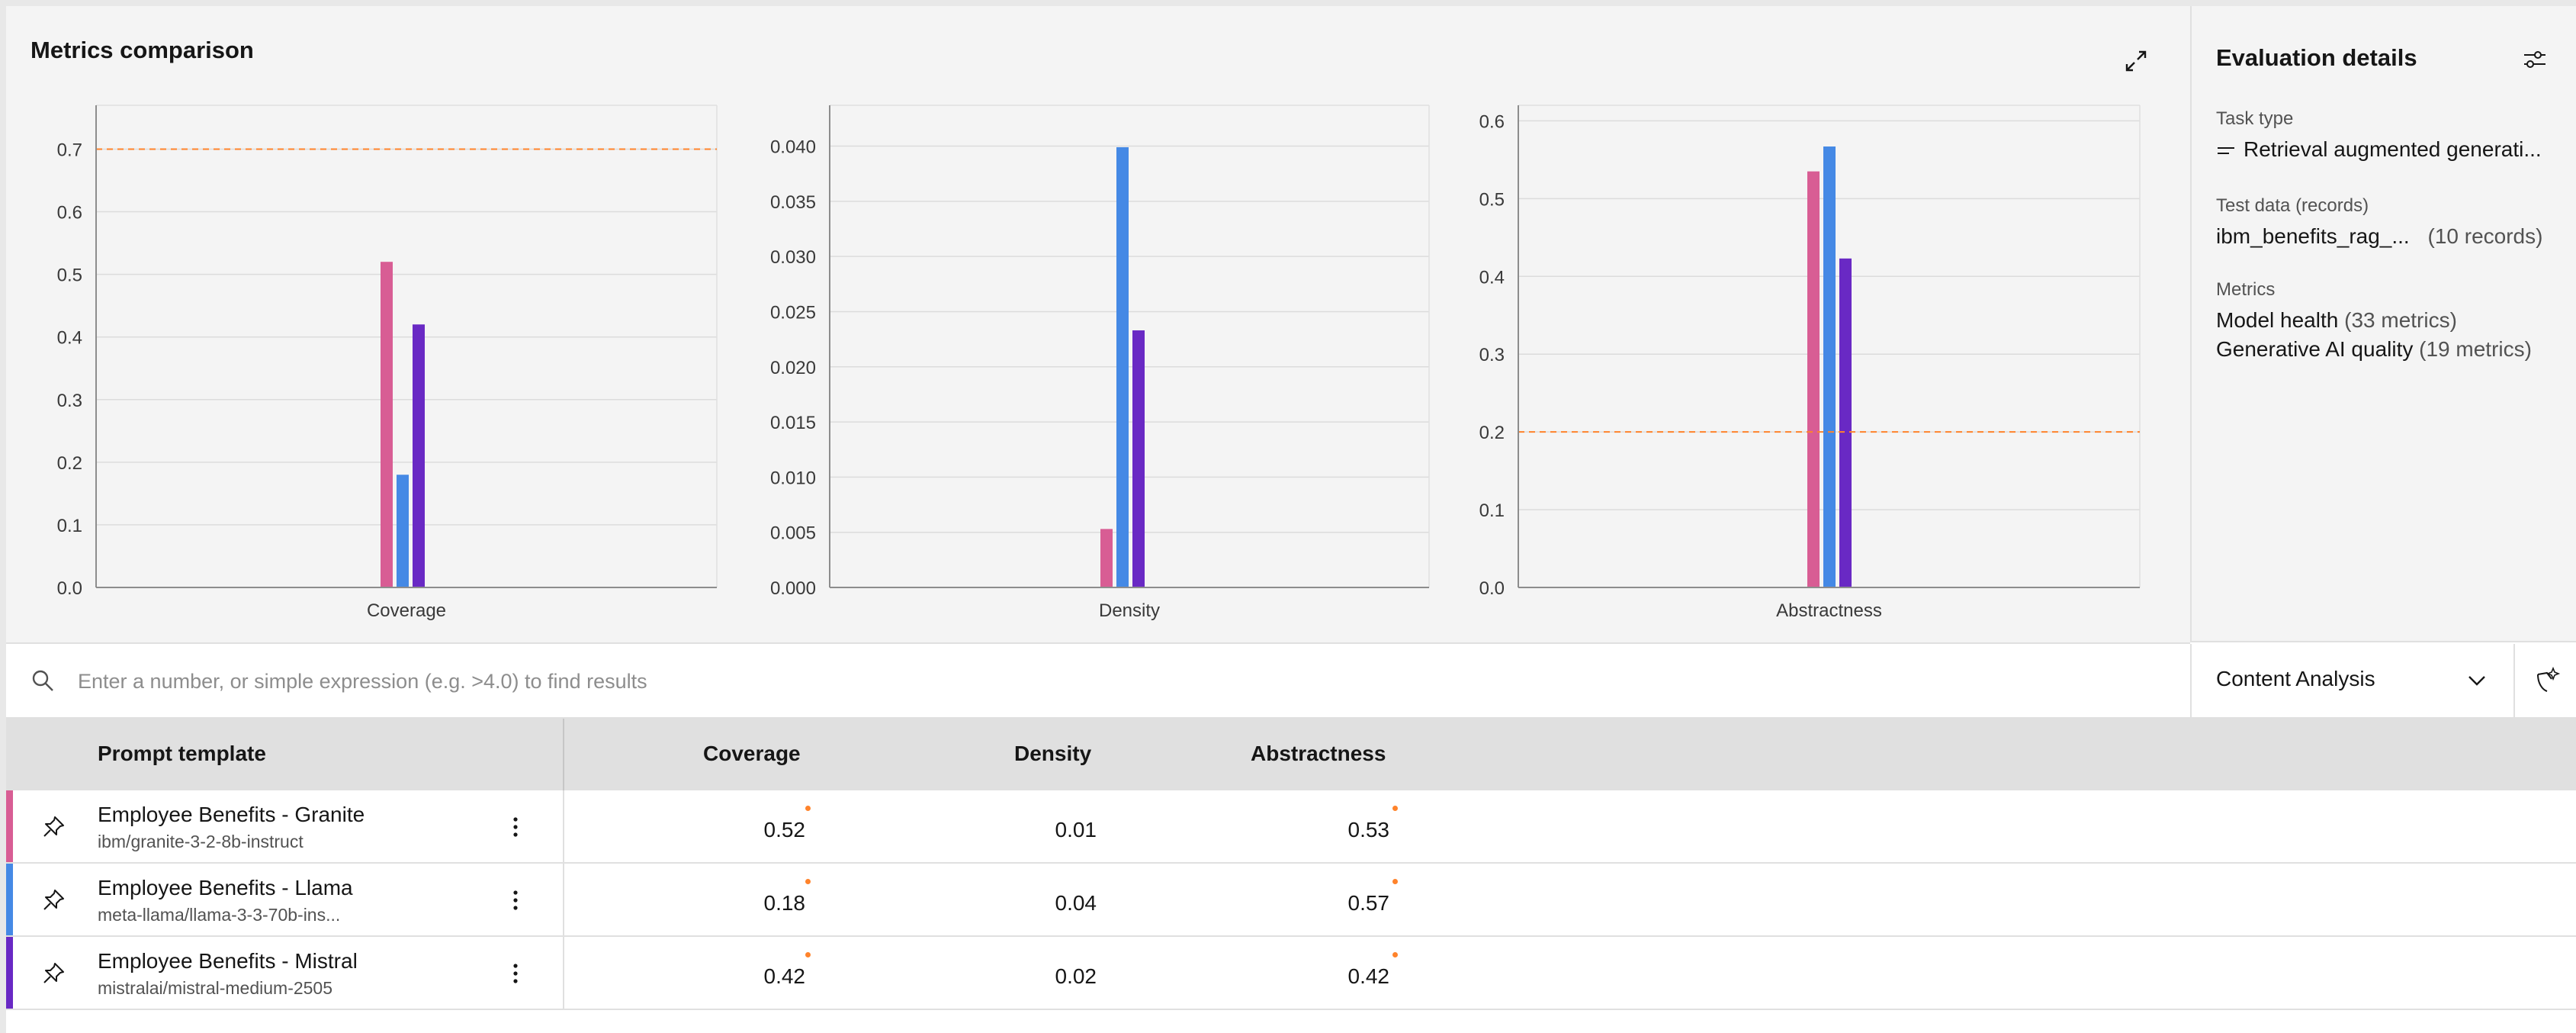 This screenshot has width=2576, height=1033. I want to click on window-frame-top, so click(1288, 3).